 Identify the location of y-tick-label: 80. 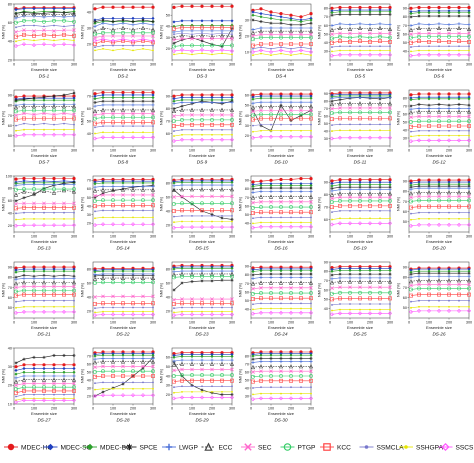
(10, 106).